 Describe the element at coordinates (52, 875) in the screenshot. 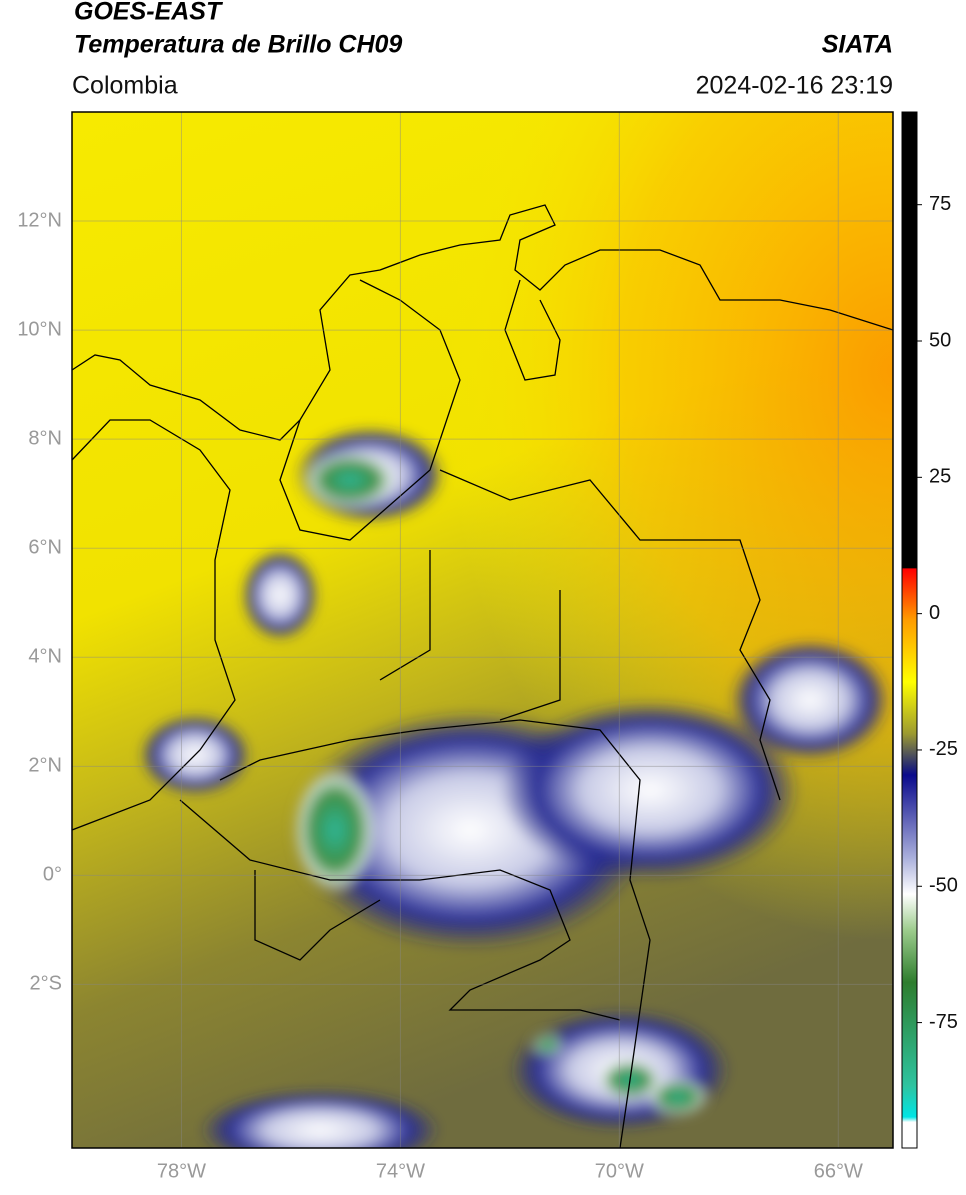

I see `y-tick-label: 0°` at that location.